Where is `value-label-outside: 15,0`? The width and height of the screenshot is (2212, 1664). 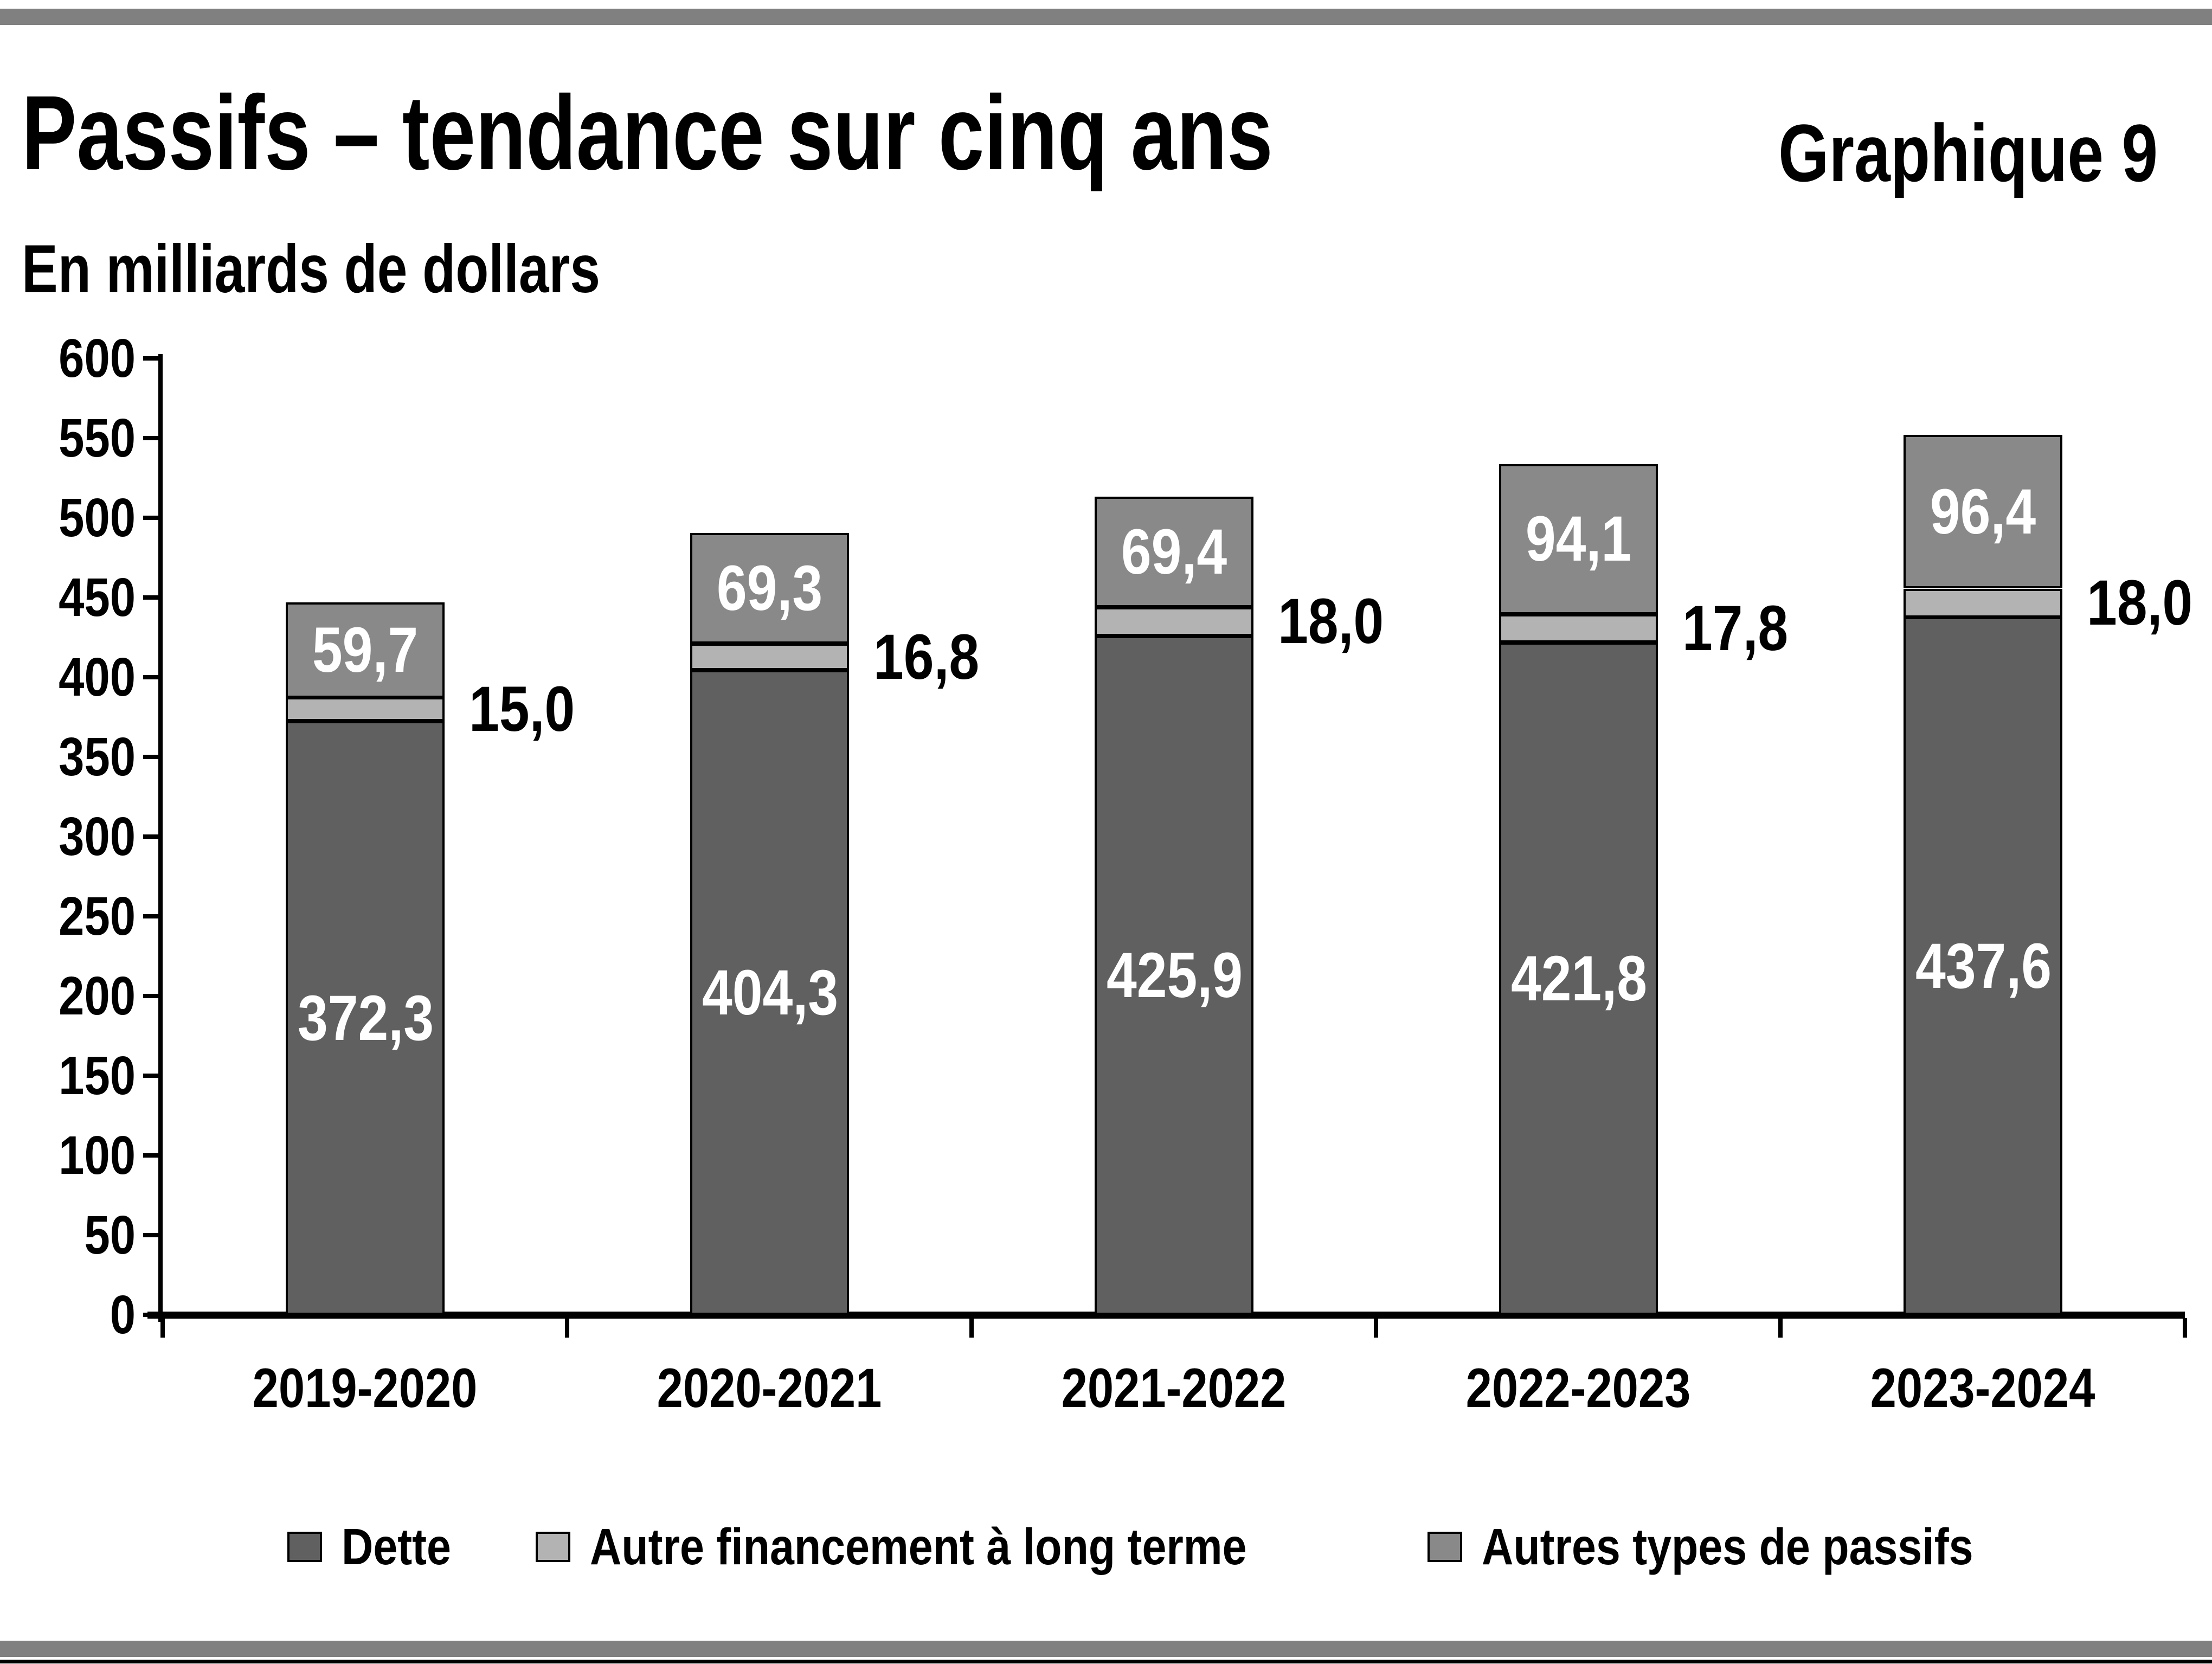
value-label-outside: 15,0 is located at coordinates (522, 709).